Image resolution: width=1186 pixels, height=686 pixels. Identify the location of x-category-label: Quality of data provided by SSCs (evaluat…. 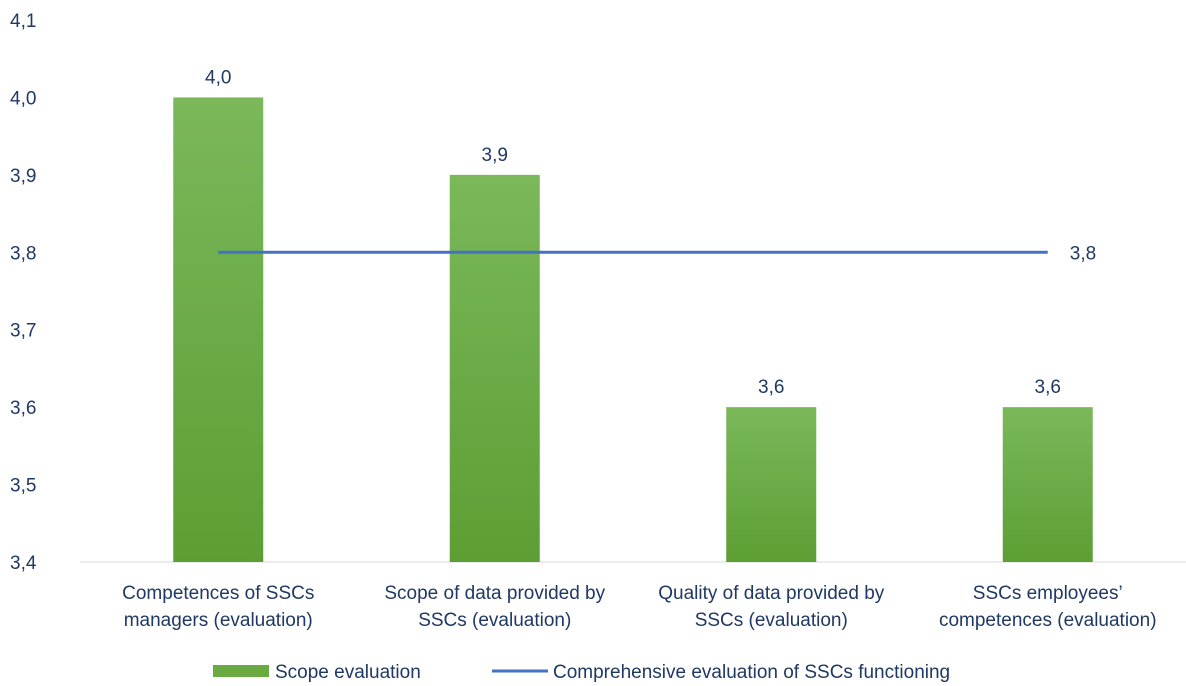
(771, 607).